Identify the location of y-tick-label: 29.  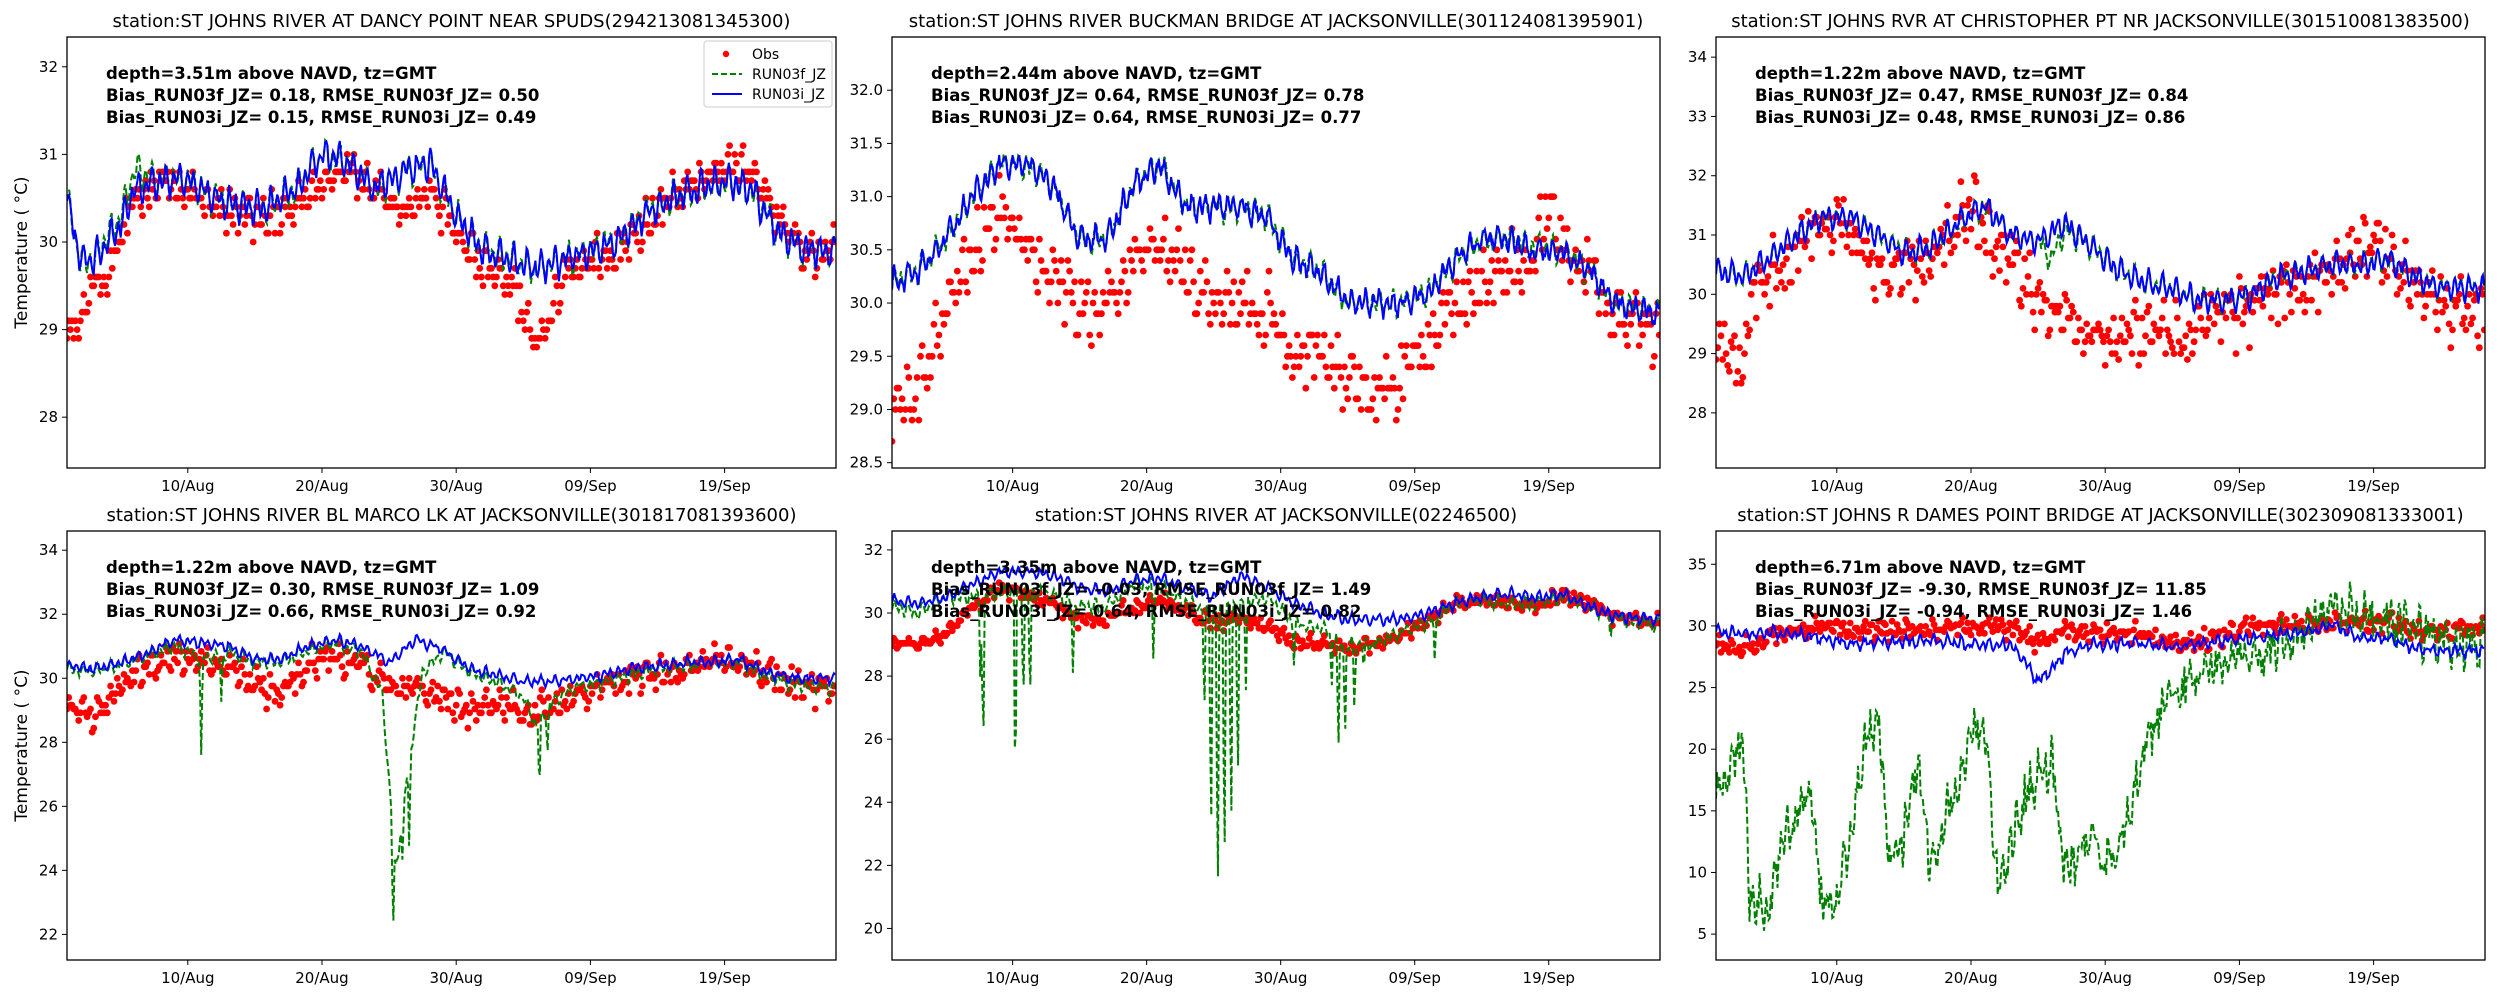
(48, 330).